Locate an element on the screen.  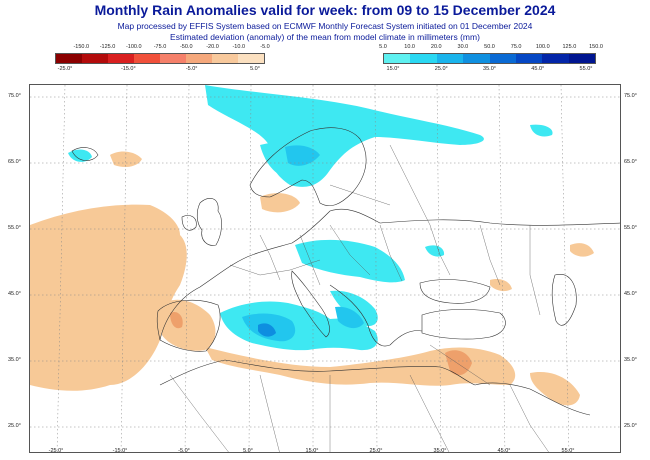
sardinia-wet-max is located at coordinates (267, 330).